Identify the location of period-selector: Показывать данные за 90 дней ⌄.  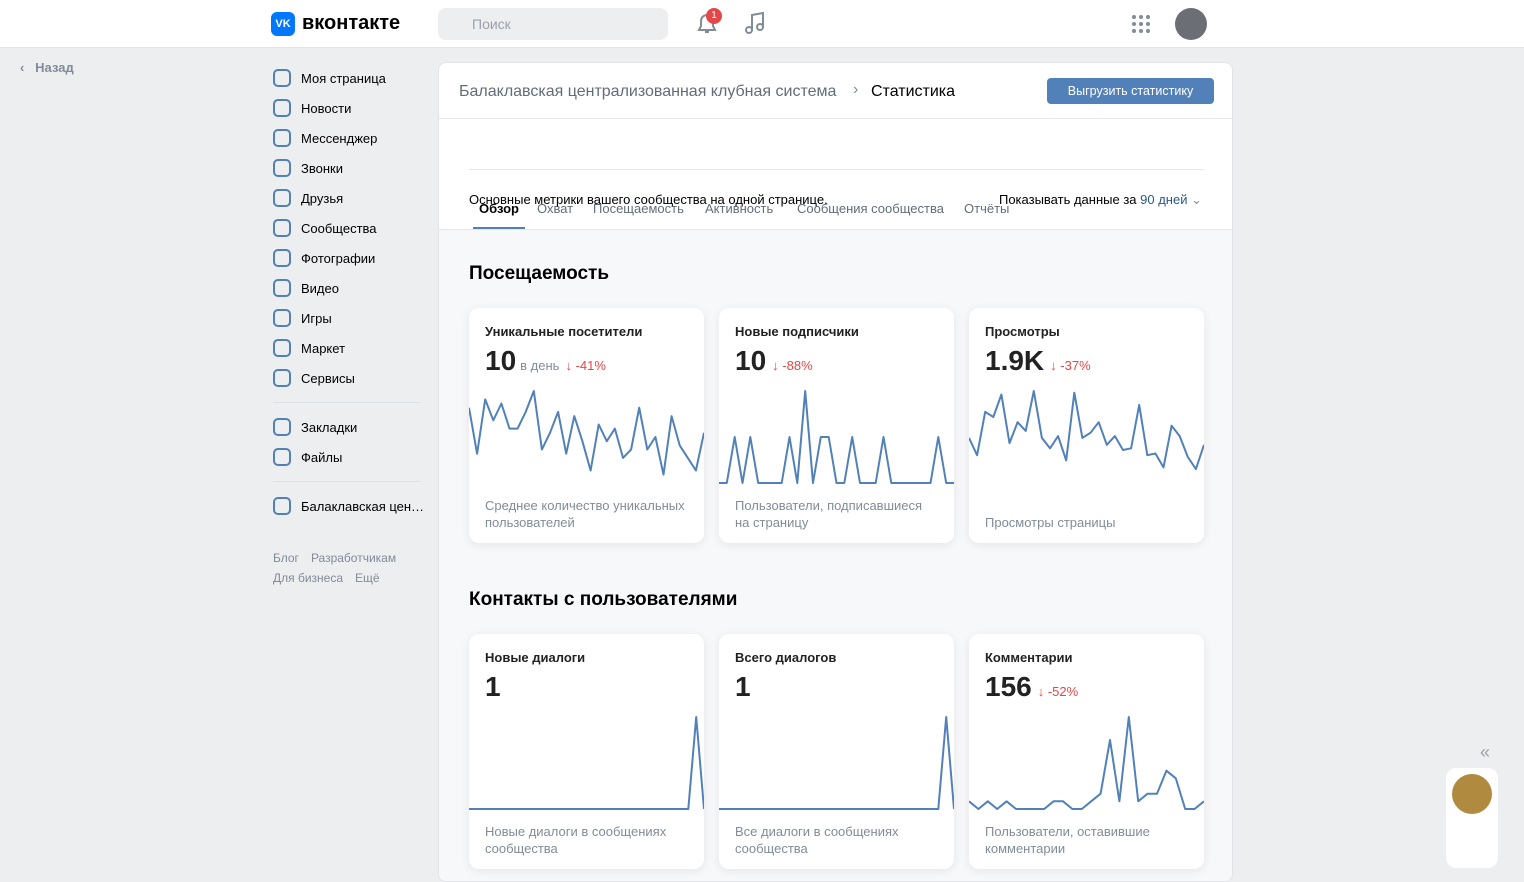
(1100, 199).